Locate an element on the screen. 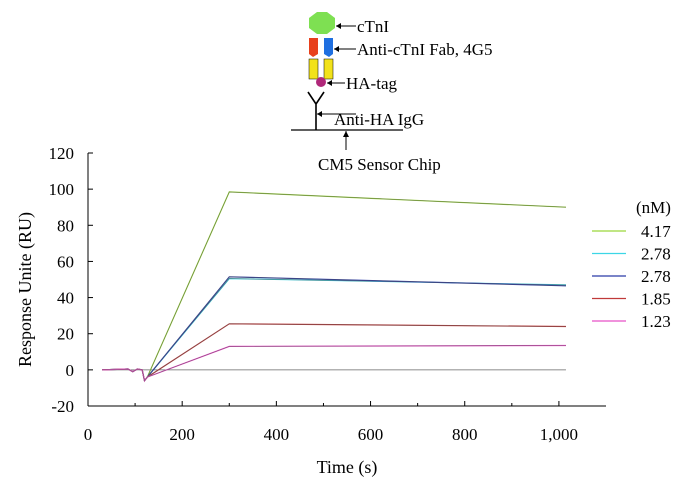 This screenshot has width=687, height=478. x-tick-label: 1,000 is located at coordinates (559, 434).